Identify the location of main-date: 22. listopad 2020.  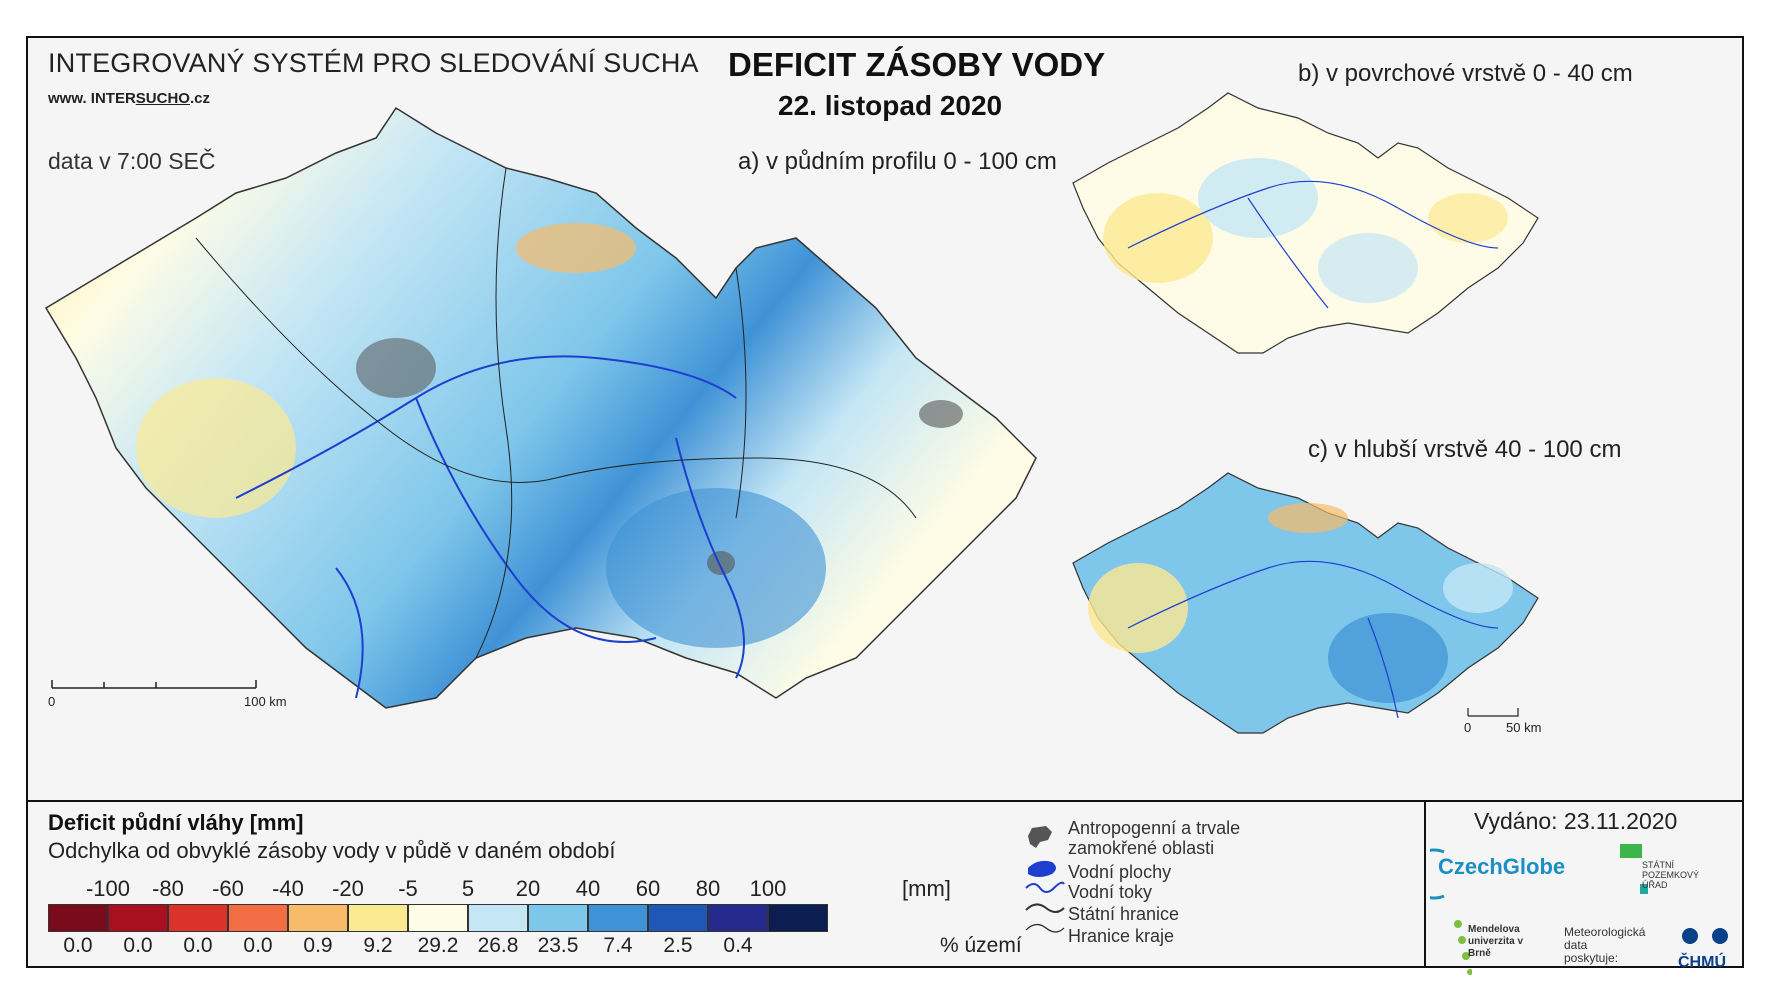
(890, 105).